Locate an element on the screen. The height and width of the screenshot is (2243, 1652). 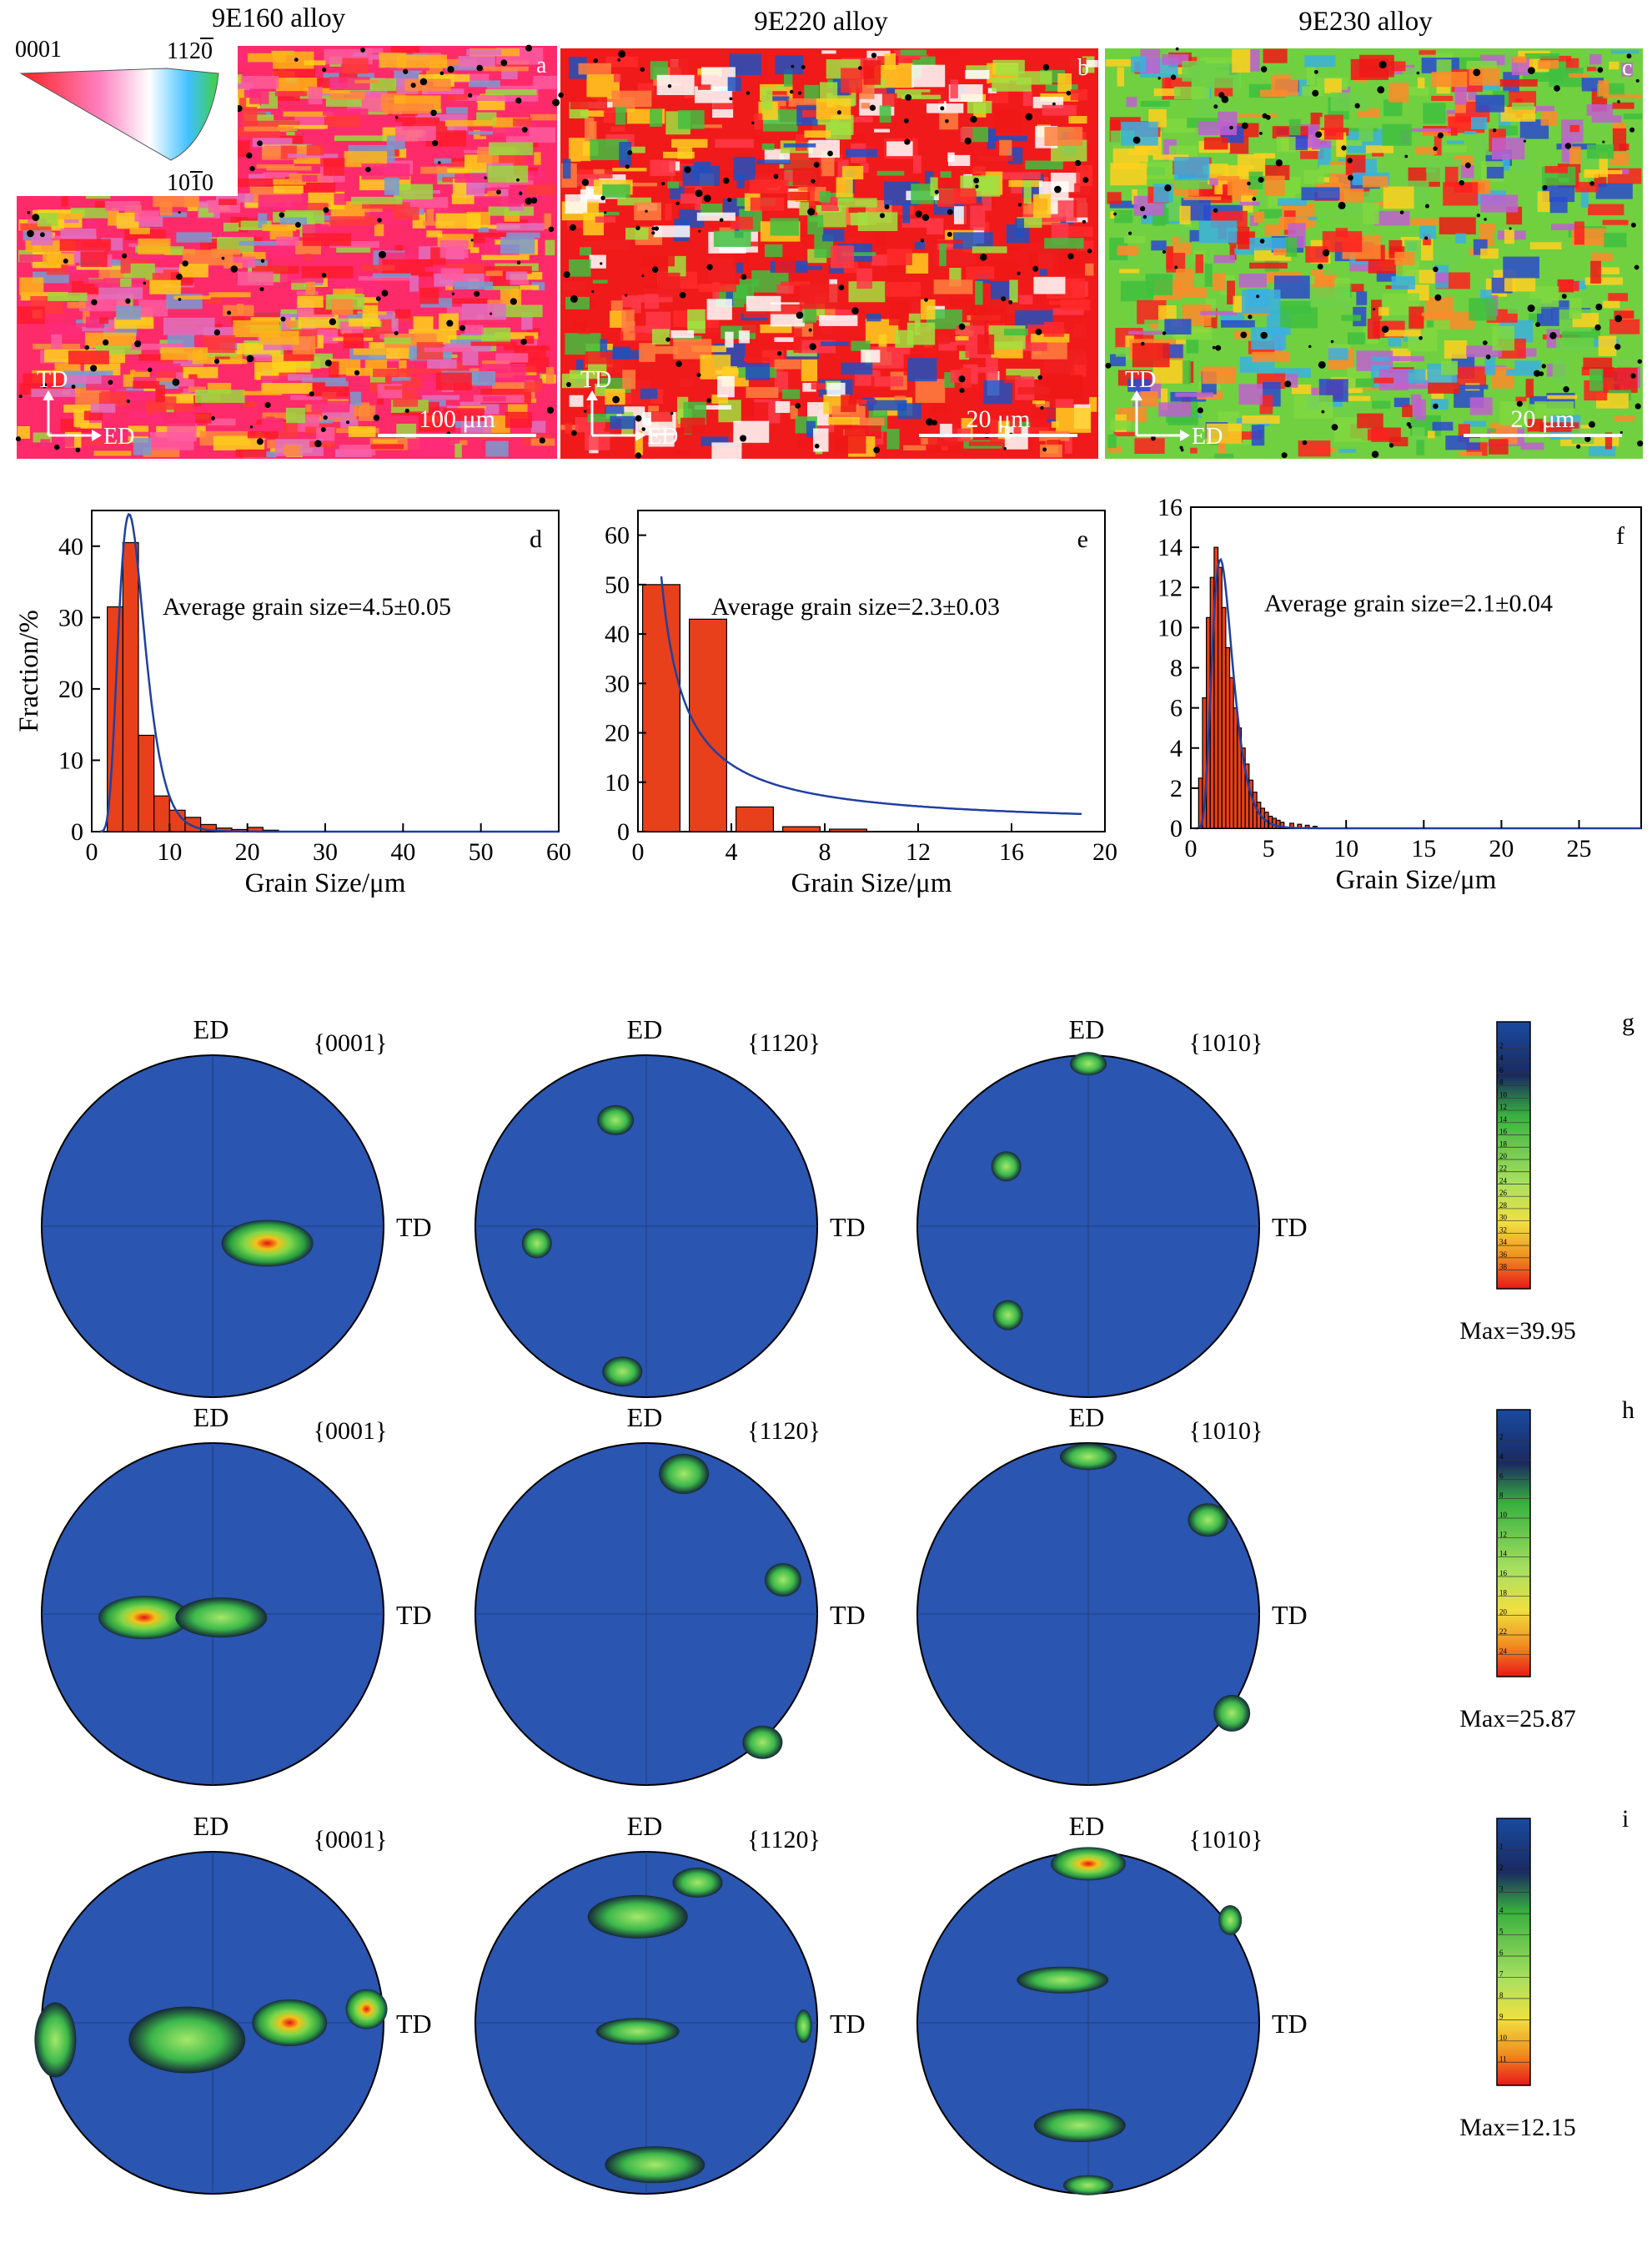
x-tick-label: 8 is located at coordinates (825, 852).